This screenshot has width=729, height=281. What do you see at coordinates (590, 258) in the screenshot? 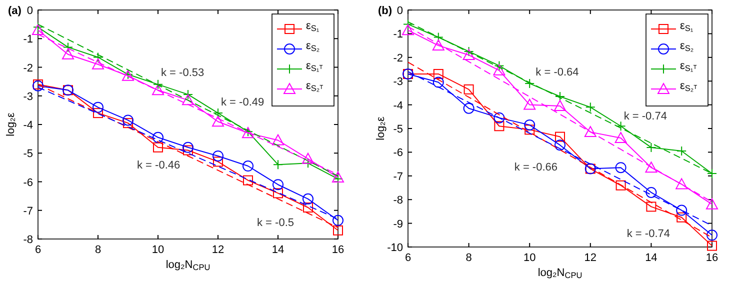
I see `x-tick-label: 12` at bounding box center [590, 258].